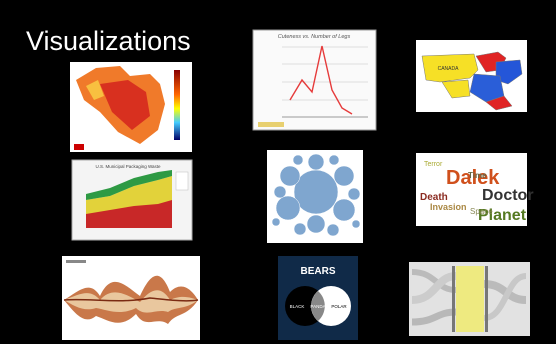 This screenshot has height=344, width=556. I want to click on venn-label: PANDA, so click(317, 306).